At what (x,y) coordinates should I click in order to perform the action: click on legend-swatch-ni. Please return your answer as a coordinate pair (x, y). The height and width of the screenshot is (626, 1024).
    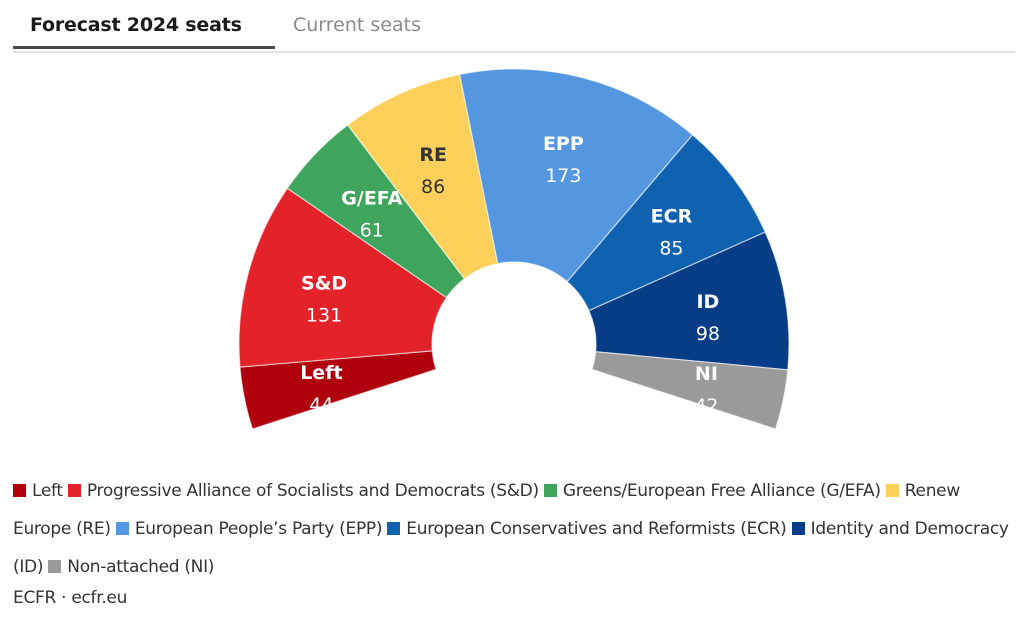
    Looking at the image, I should click on (55, 566).